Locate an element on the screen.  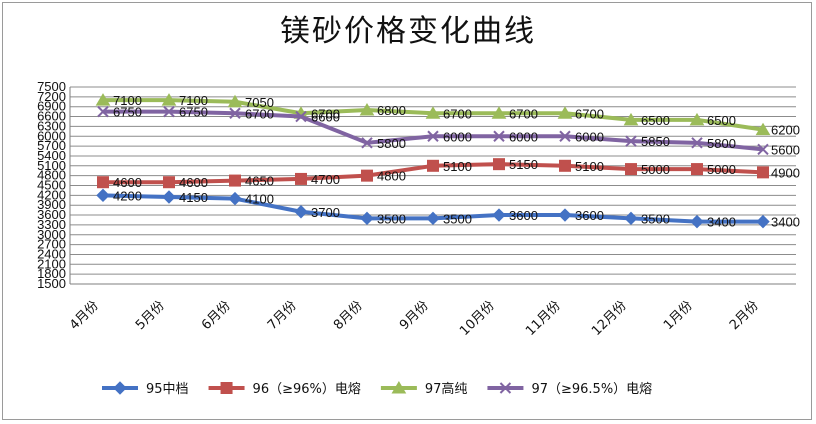
legend: 95中档 96（≥96%）电熔 97高纯 97（≥96.5%）电熔 is located at coordinates (377, 389).